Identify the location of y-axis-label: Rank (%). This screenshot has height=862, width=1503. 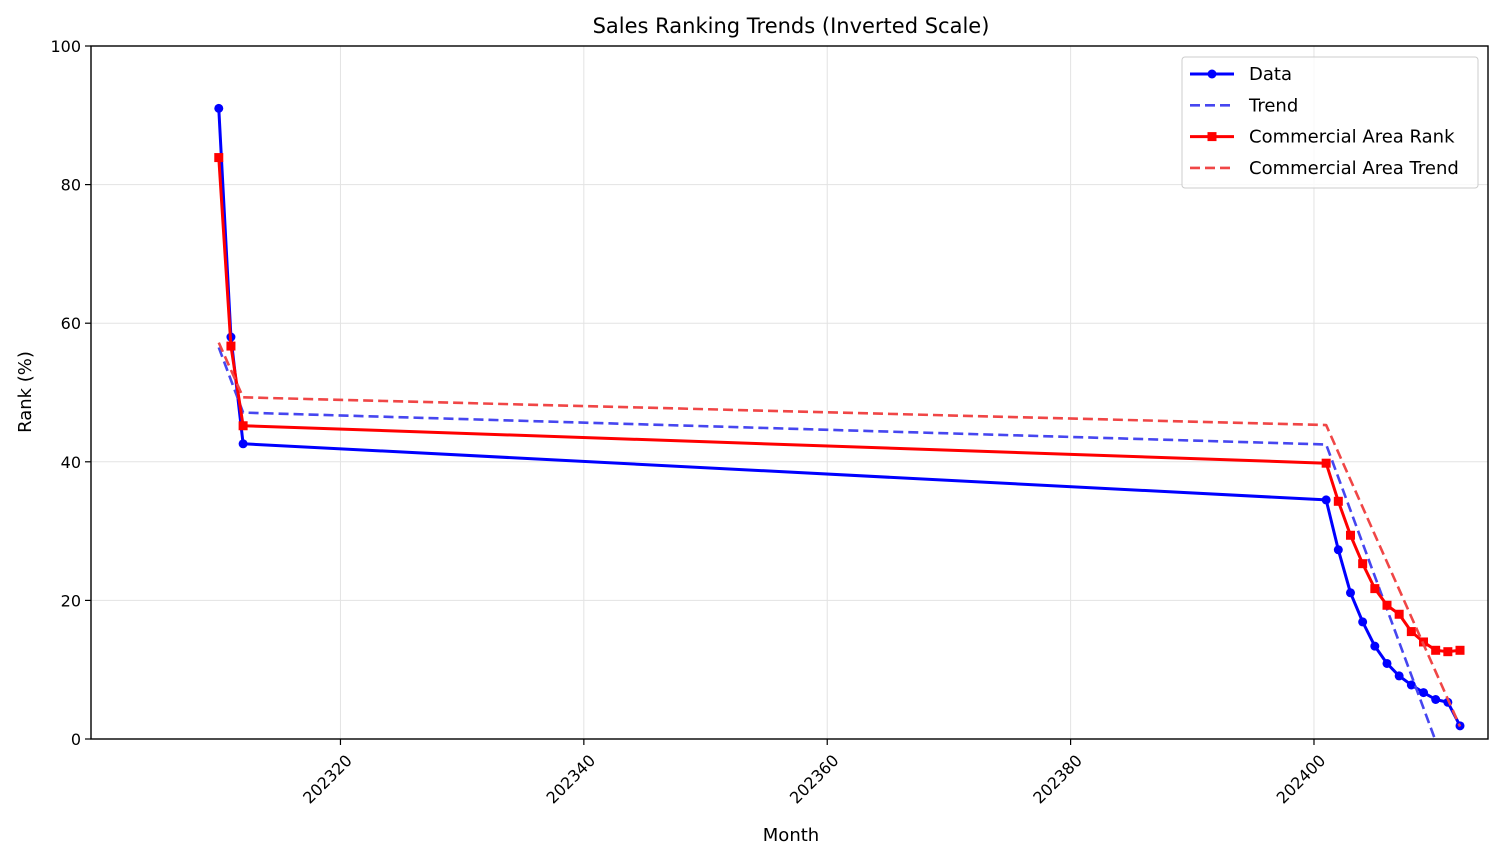
(25, 392).